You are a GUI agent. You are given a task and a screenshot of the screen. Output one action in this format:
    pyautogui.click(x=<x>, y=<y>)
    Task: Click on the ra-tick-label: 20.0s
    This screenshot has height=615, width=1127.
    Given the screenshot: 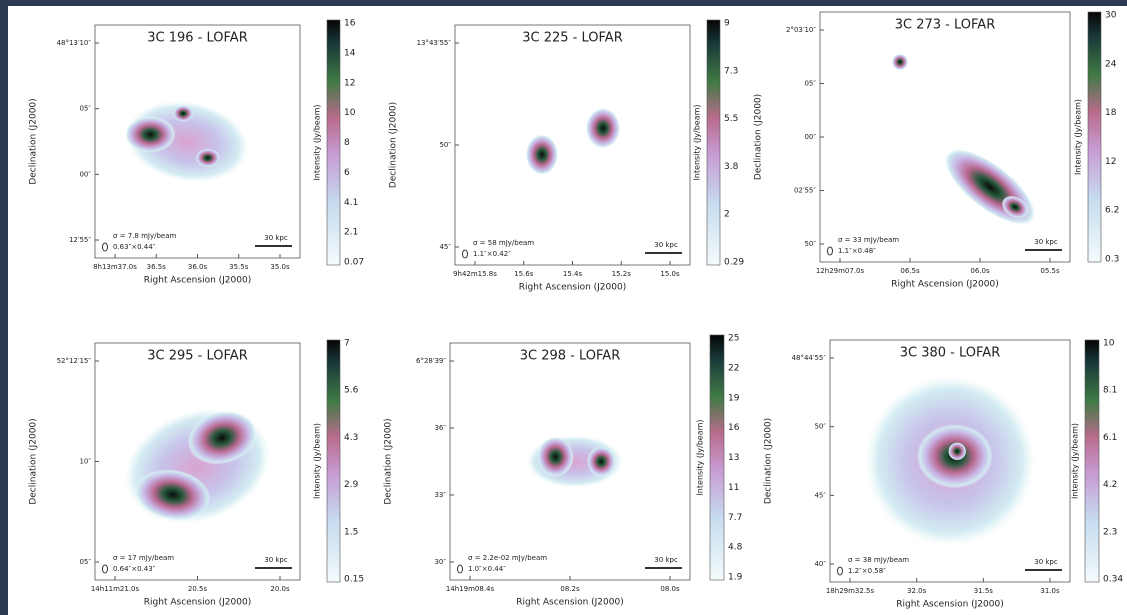 What is the action you would take?
    pyautogui.click(x=280, y=589)
    